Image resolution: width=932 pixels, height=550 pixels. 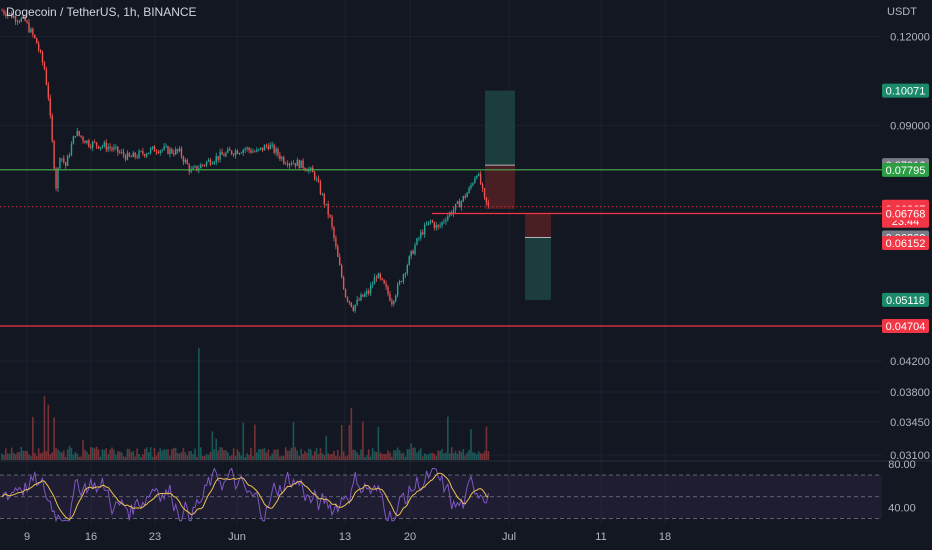 I want to click on time-axis: 9 16 23 Jun 13 20 Jul 11 18, so click(x=347, y=537).